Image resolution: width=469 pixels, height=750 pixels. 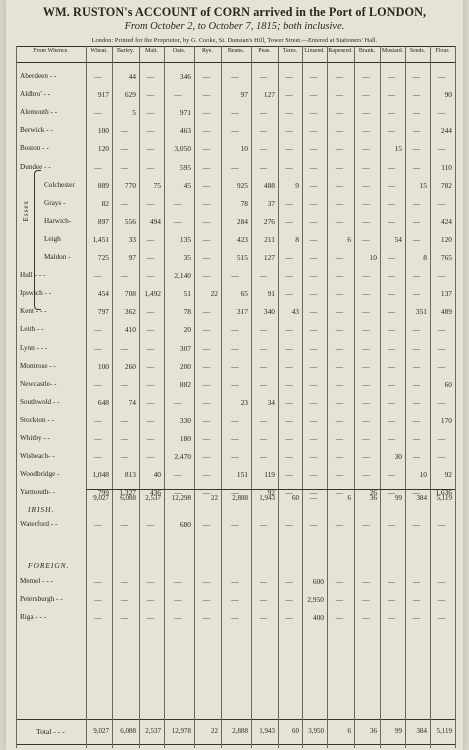 I want to click on bottom-rule, so click(x=235, y=744).